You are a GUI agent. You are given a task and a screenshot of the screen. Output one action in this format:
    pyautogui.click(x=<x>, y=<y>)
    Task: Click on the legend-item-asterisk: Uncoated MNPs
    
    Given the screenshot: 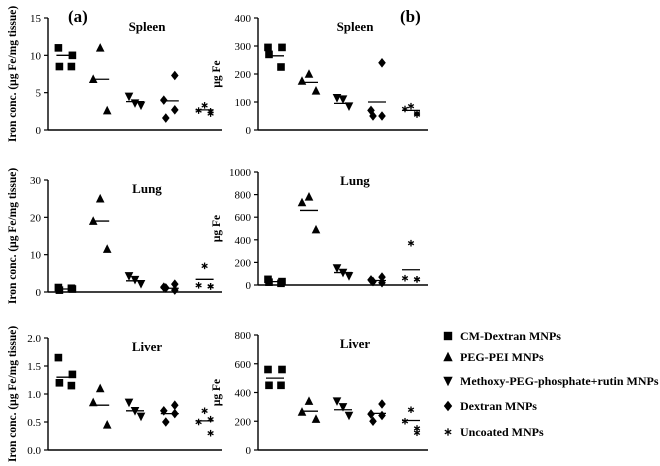 What is the action you would take?
    pyautogui.click(x=494, y=432)
    